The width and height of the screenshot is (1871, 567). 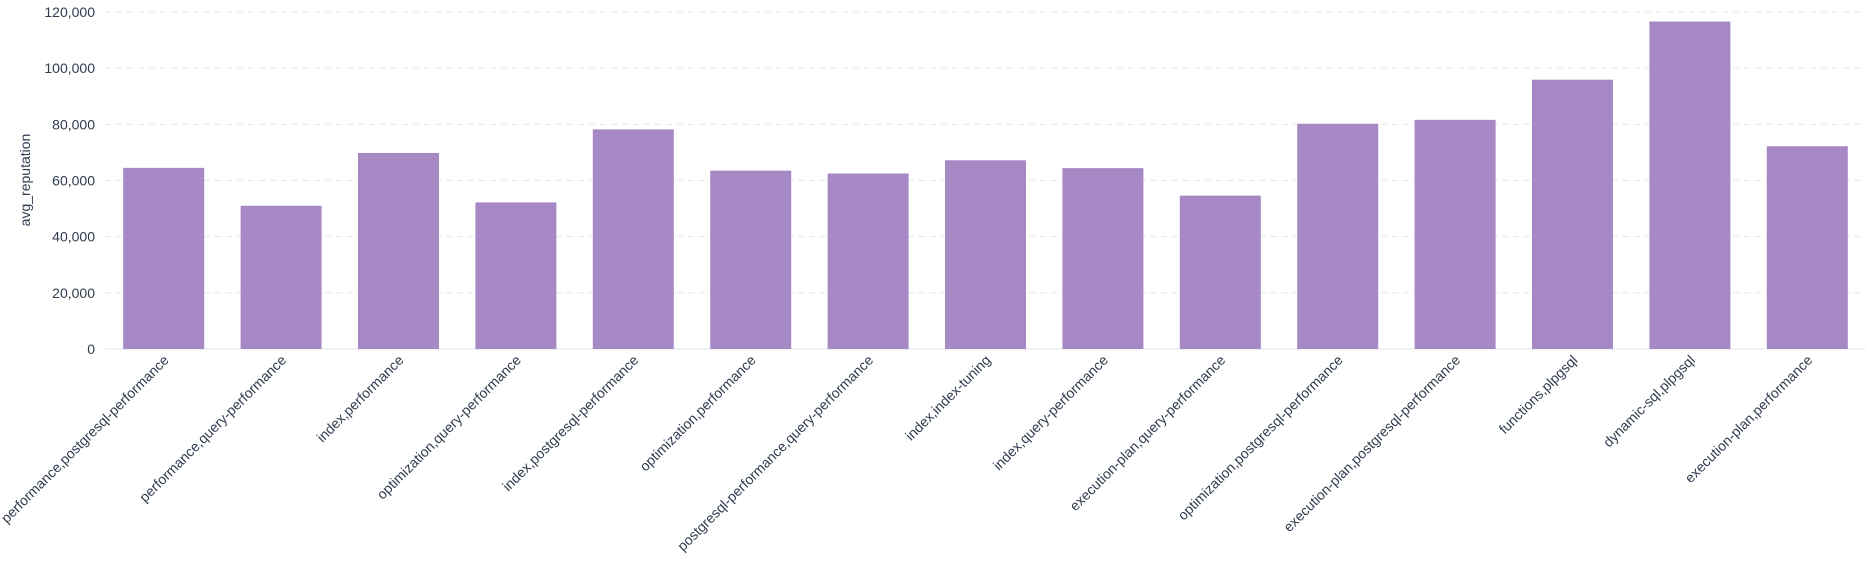 I want to click on x-tick-label: optimization,performance, so click(x=697, y=413).